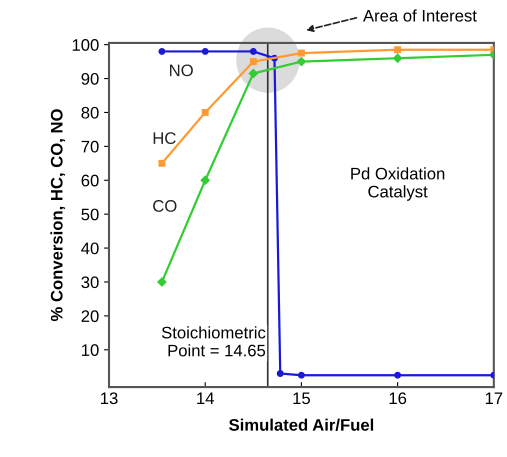  Describe the element at coordinates (90, 248) in the screenshot. I see `y-tick-label: 40` at that location.